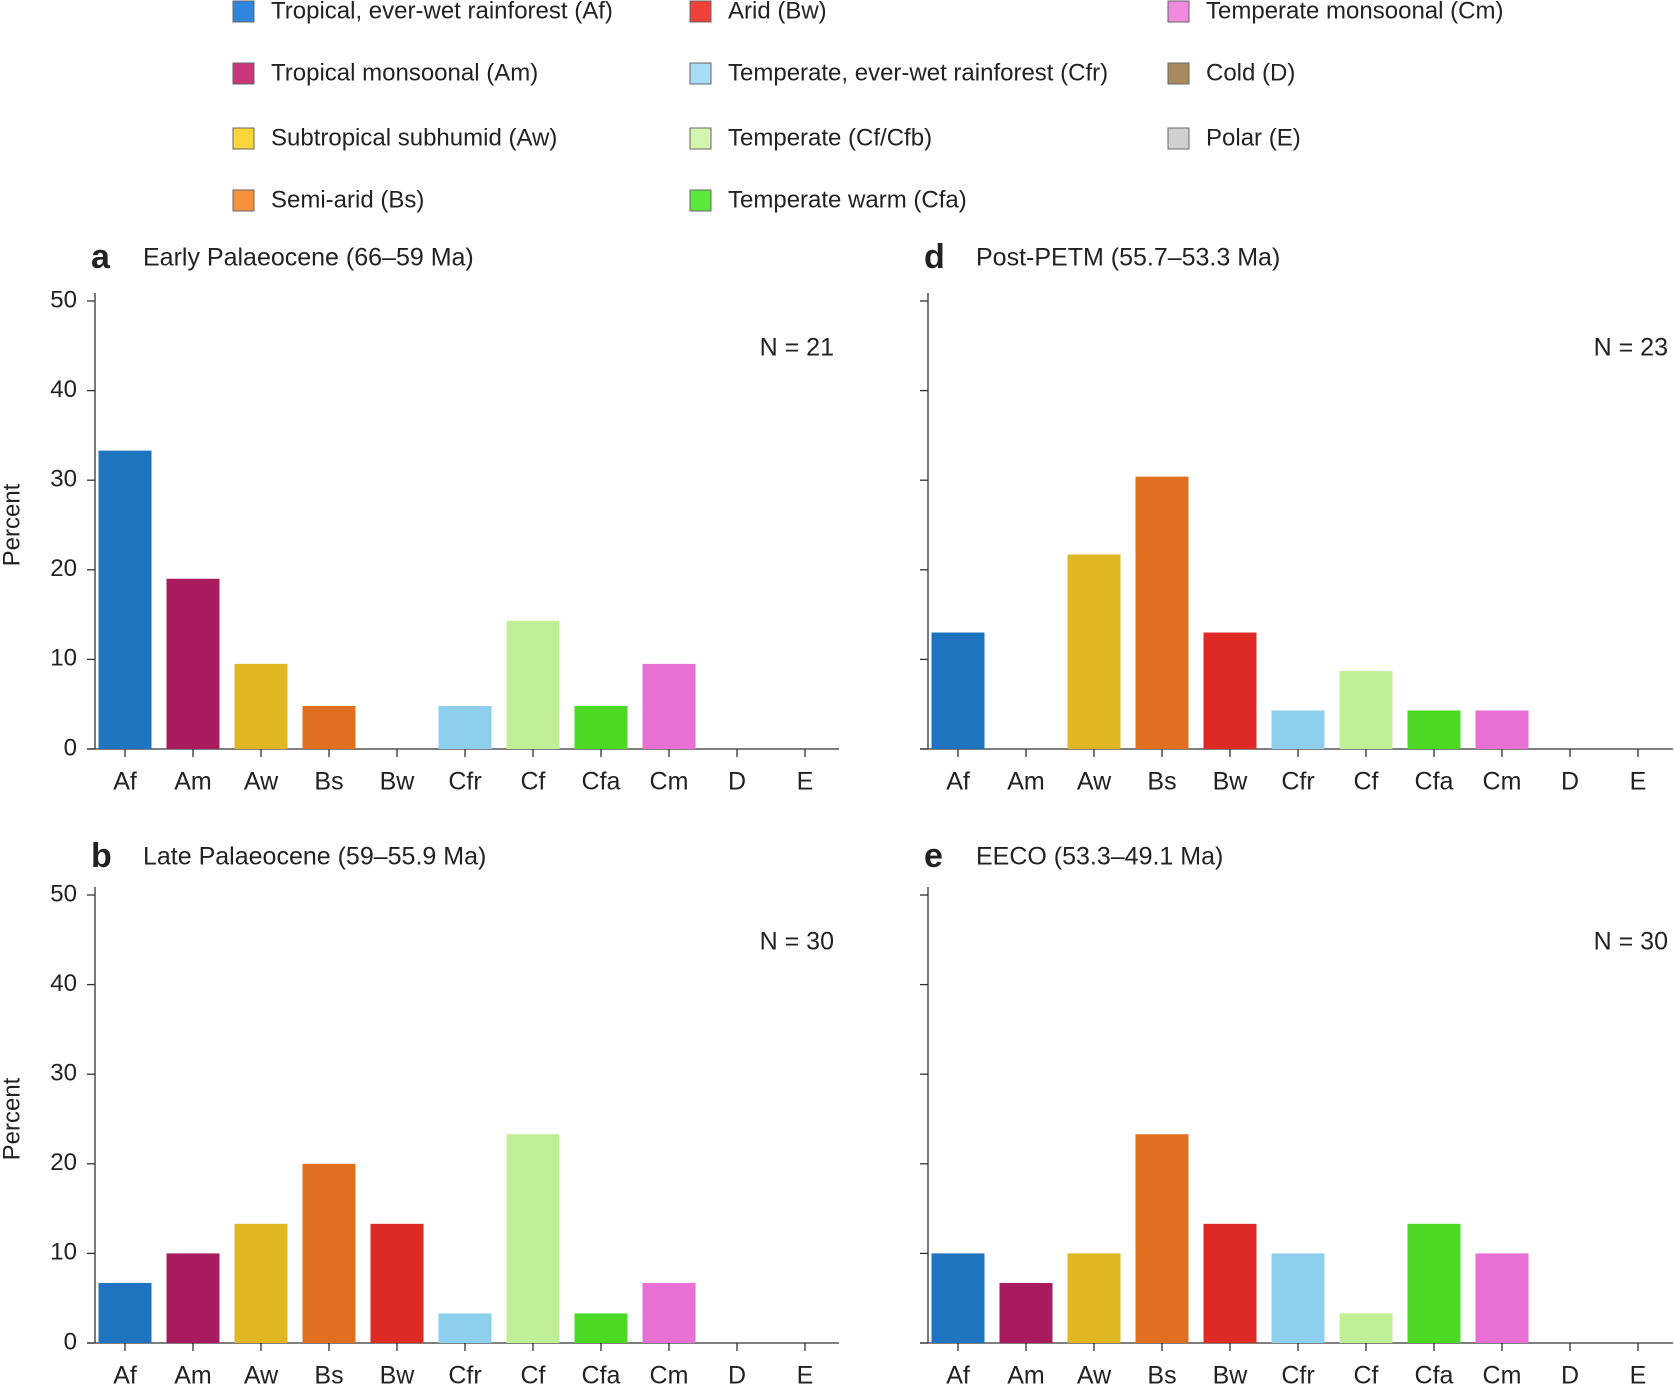  Describe the element at coordinates (1631, 348) in the screenshot. I see `annotation: N = 23` at that location.